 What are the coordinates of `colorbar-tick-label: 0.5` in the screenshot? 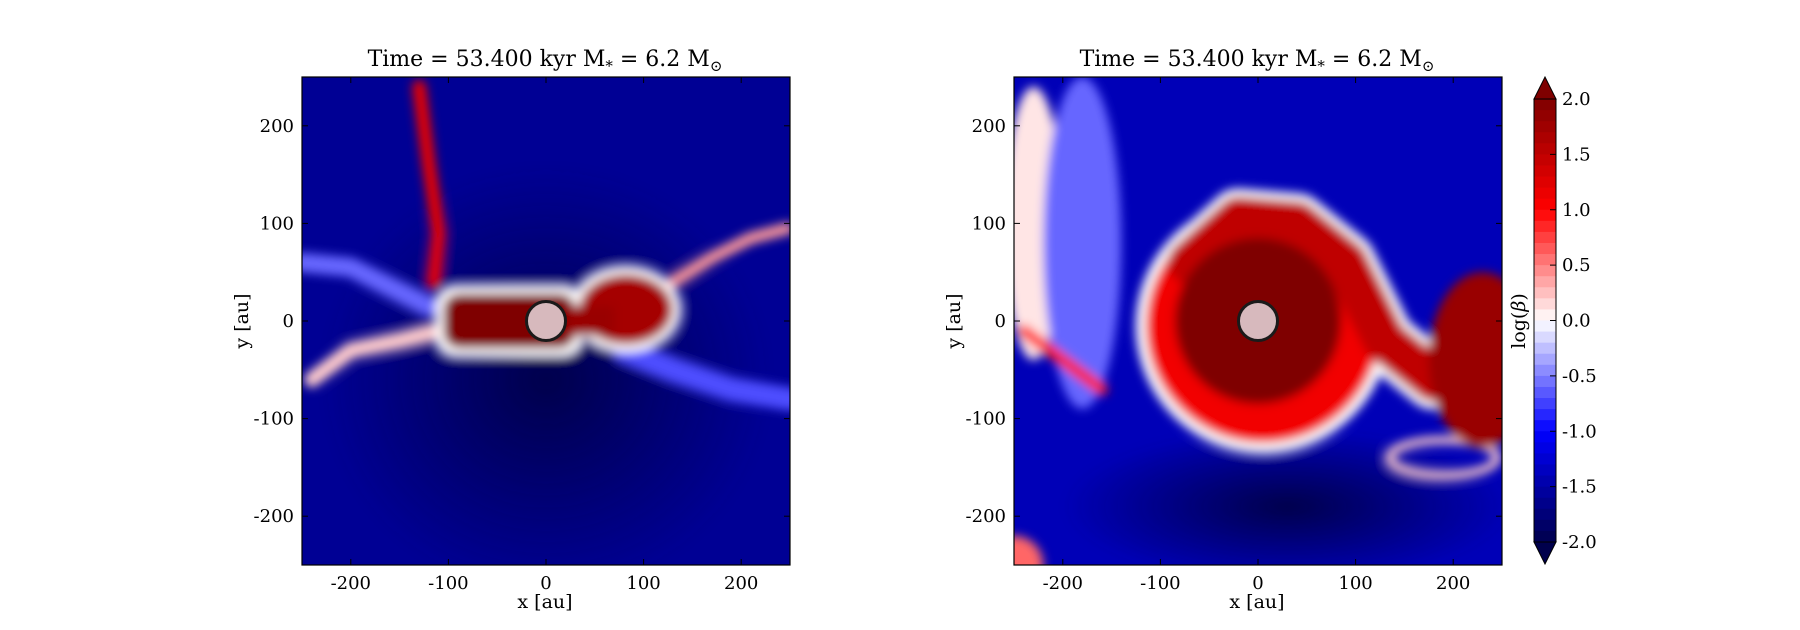 It's located at (1576, 265).